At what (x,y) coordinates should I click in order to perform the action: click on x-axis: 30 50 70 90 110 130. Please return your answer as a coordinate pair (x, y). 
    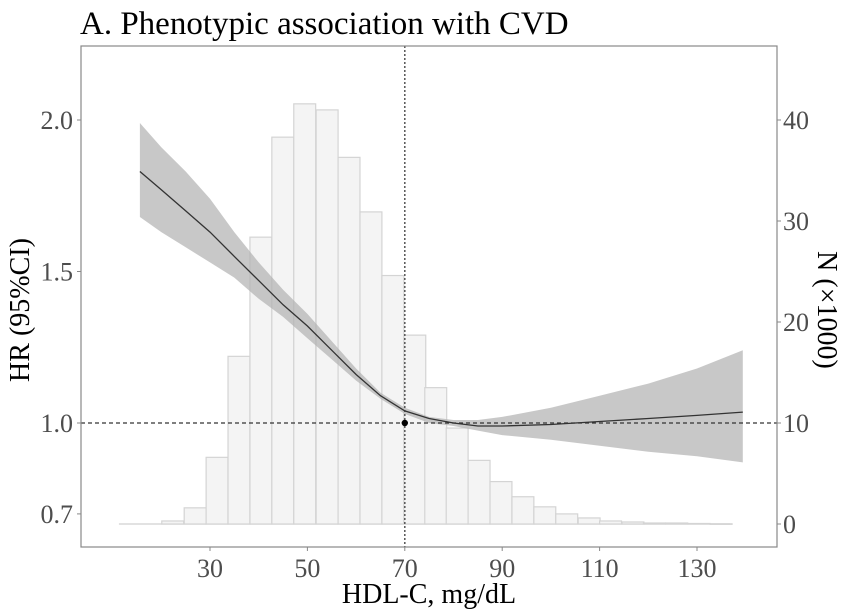
    Looking at the image, I should click on (457, 565).